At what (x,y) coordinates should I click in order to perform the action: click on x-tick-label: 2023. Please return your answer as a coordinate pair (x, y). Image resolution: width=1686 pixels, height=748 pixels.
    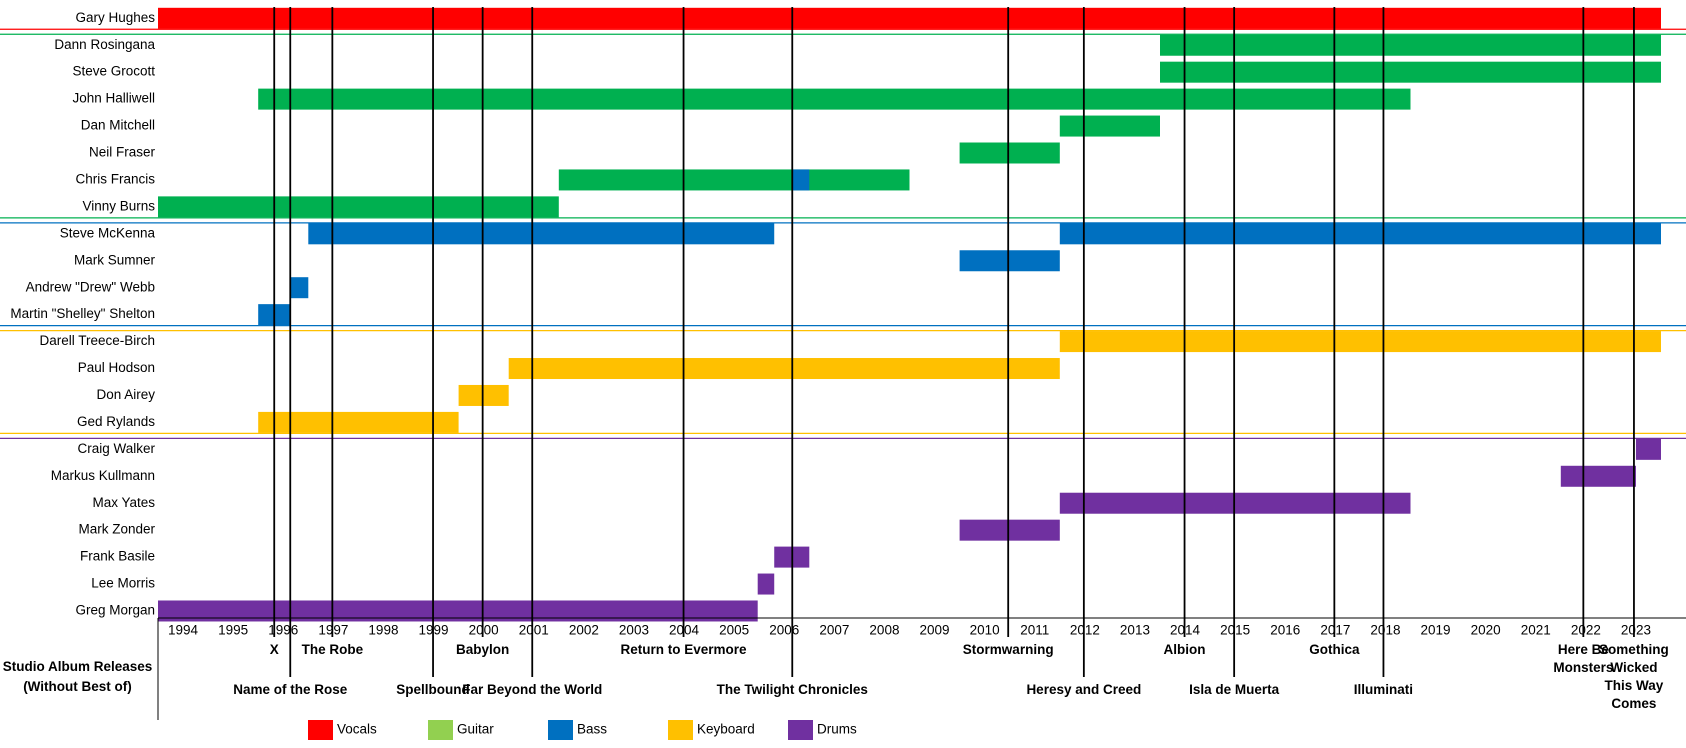
    Looking at the image, I should click on (1636, 630).